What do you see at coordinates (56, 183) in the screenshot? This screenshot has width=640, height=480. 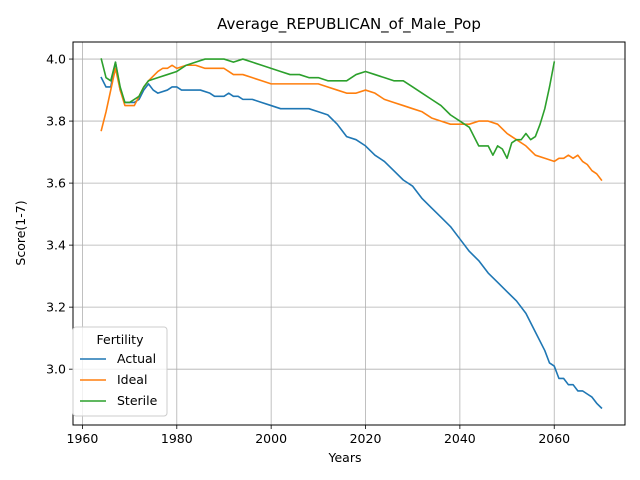 I see `y-tick-label: 3.6` at bounding box center [56, 183].